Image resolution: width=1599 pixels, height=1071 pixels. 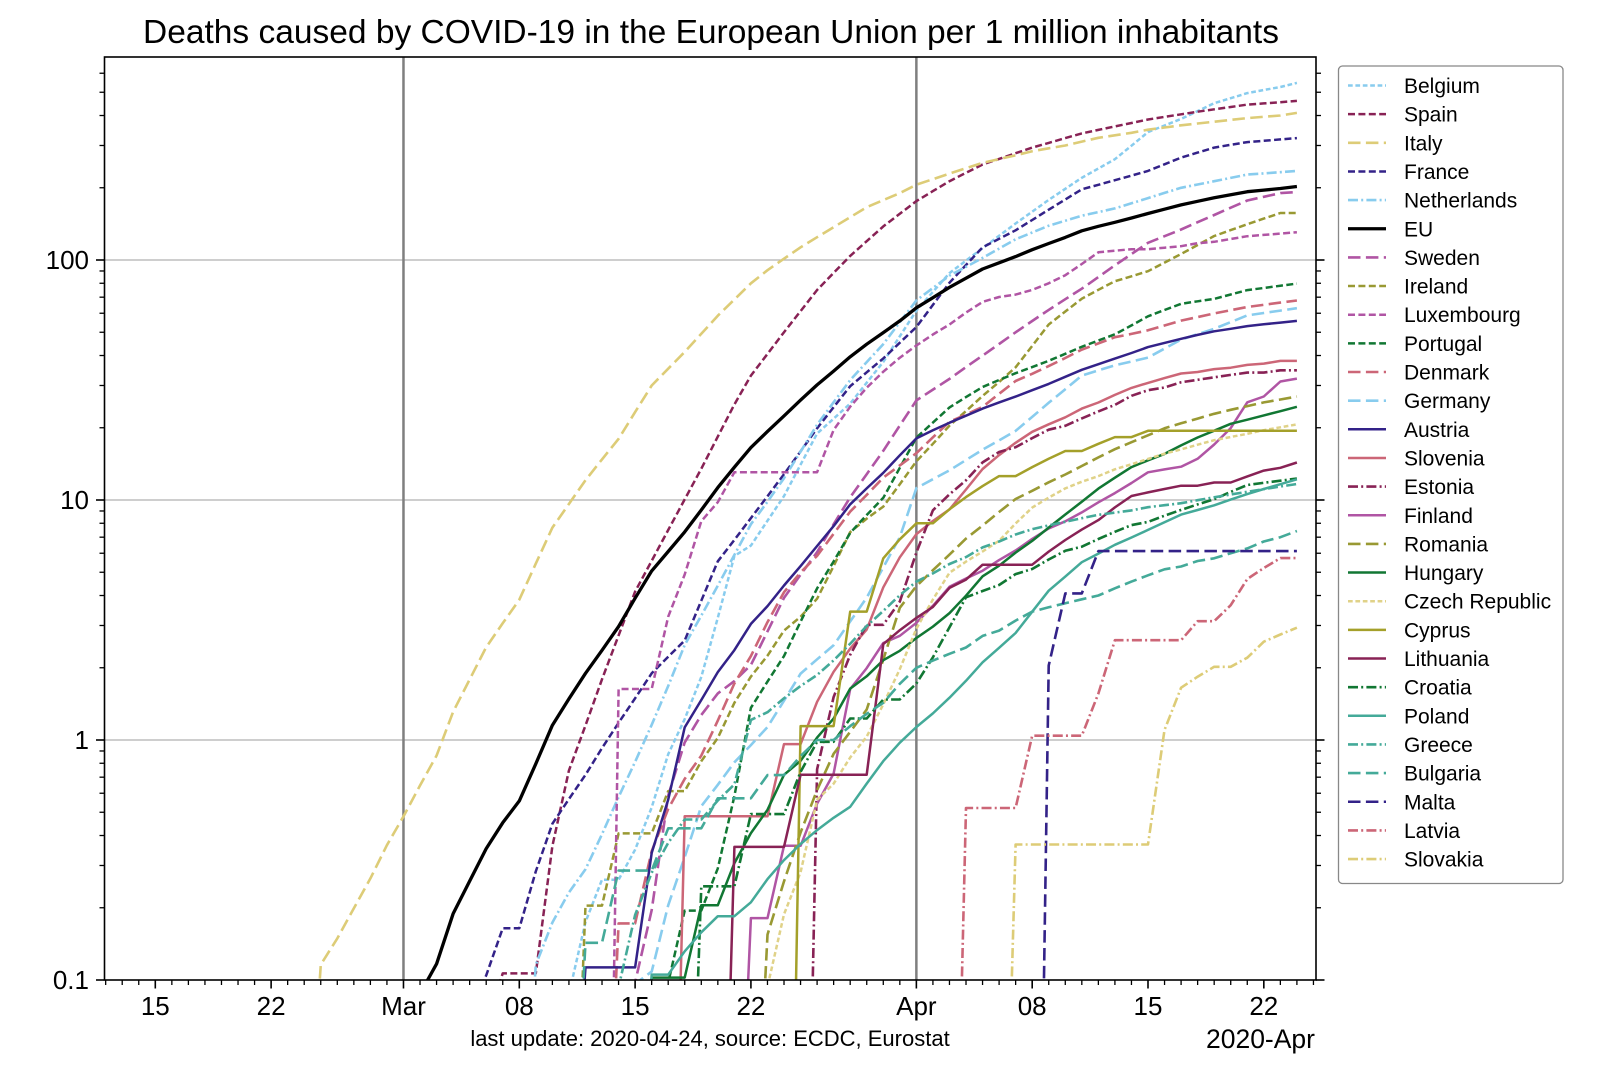 What do you see at coordinates (1439, 487) in the screenshot?
I see `svg-text: Estonia` at bounding box center [1439, 487].